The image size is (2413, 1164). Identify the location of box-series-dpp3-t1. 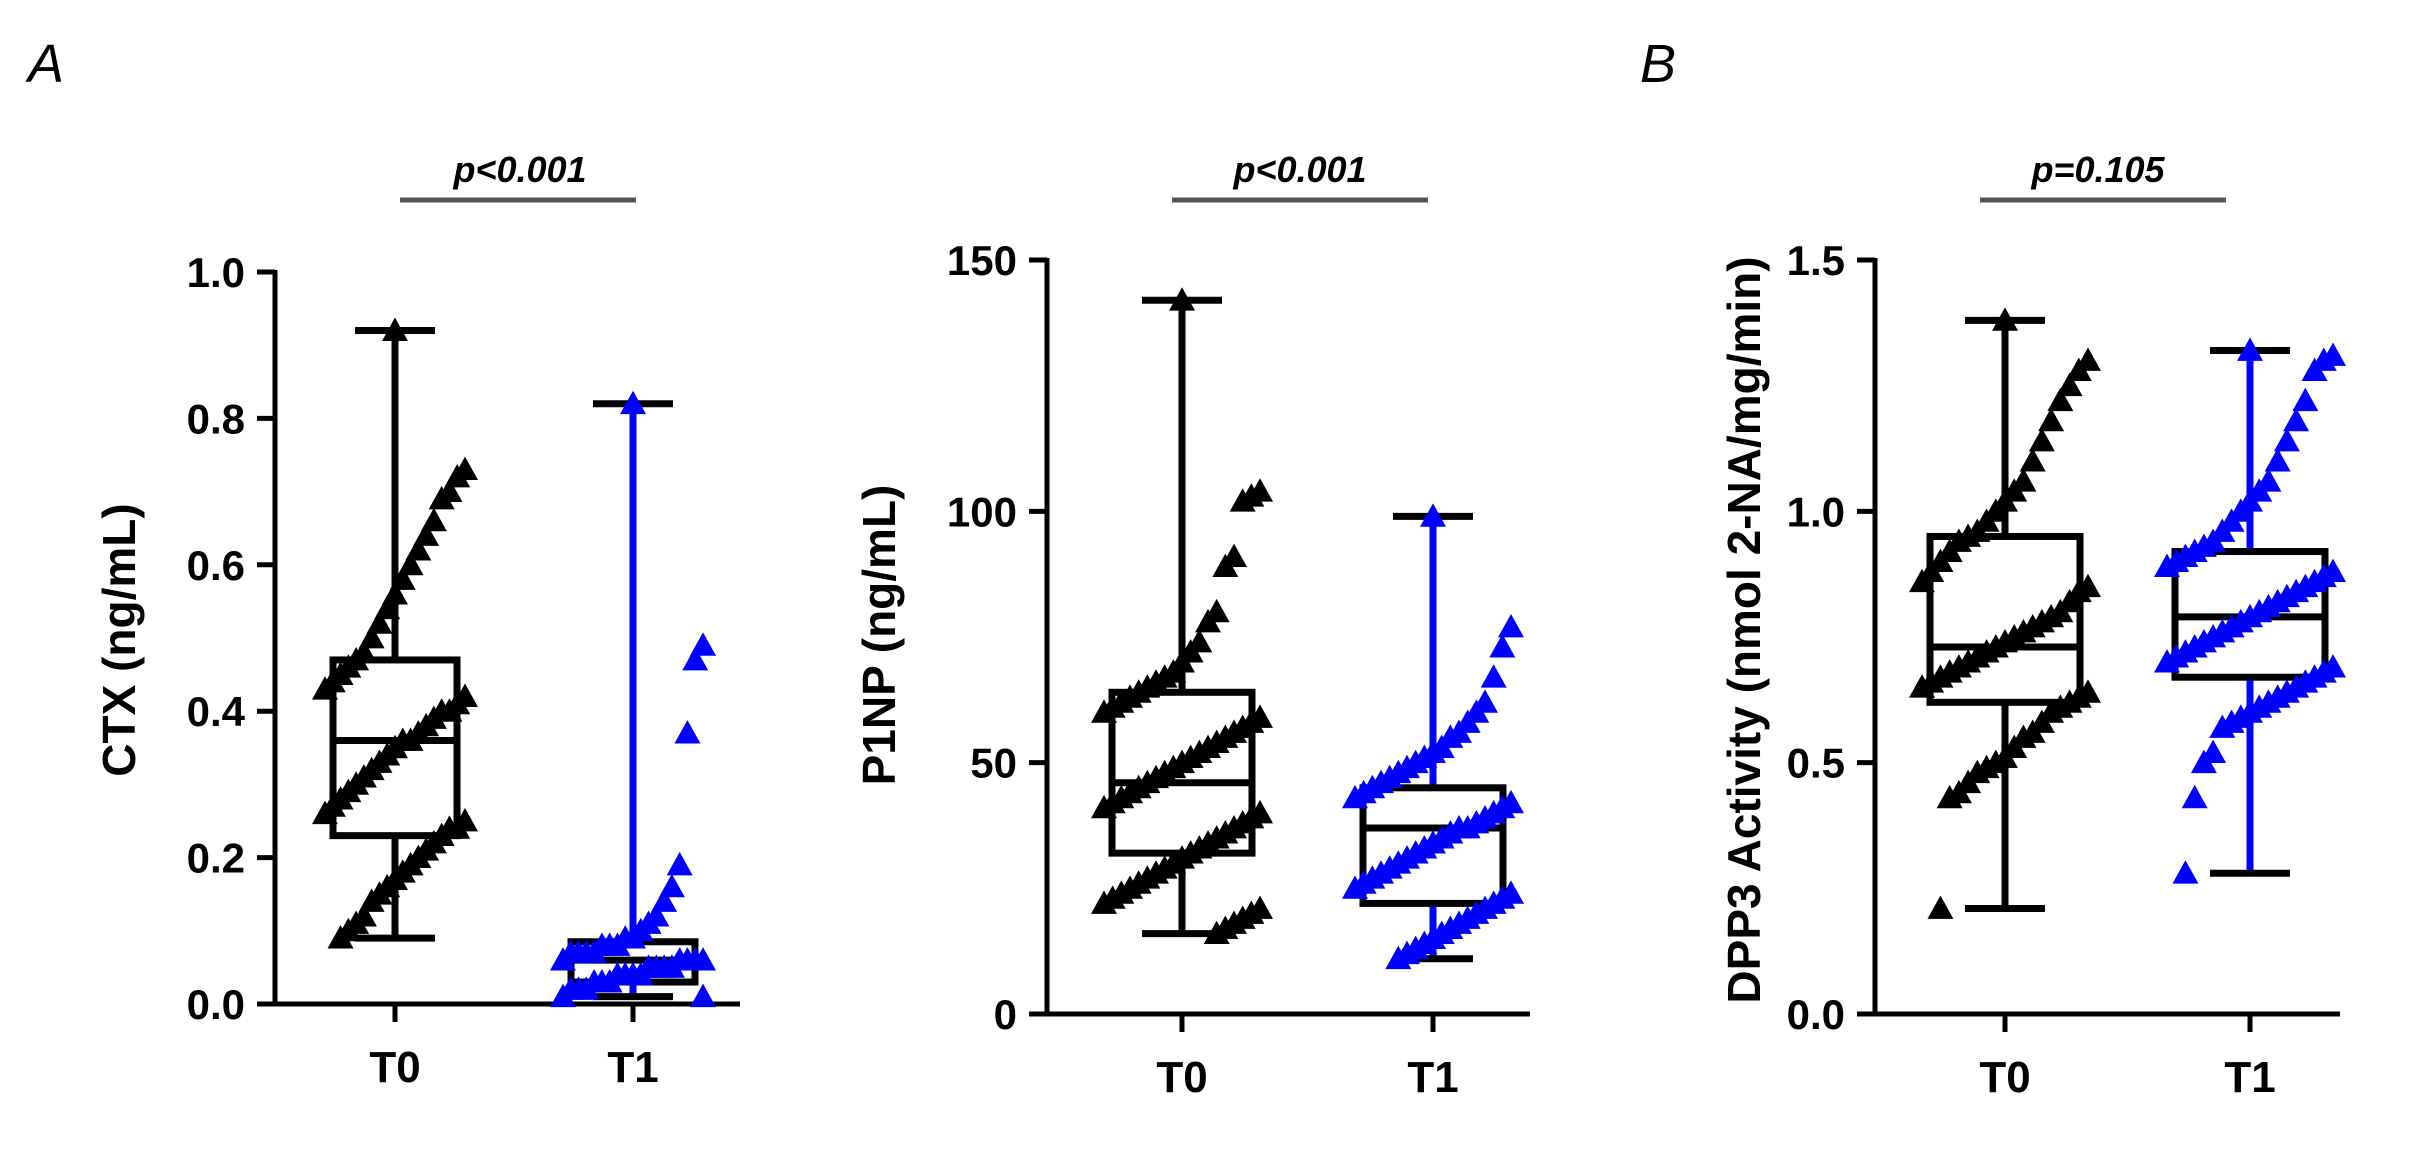
(2250, 610).